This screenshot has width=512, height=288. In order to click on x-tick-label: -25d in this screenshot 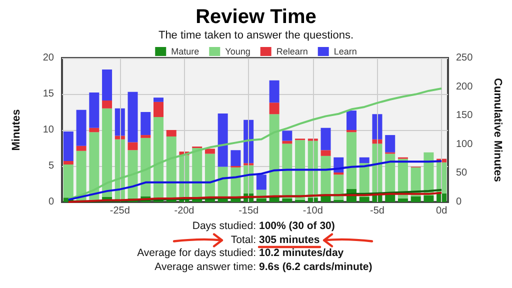, I will do `click(120, 211)`.